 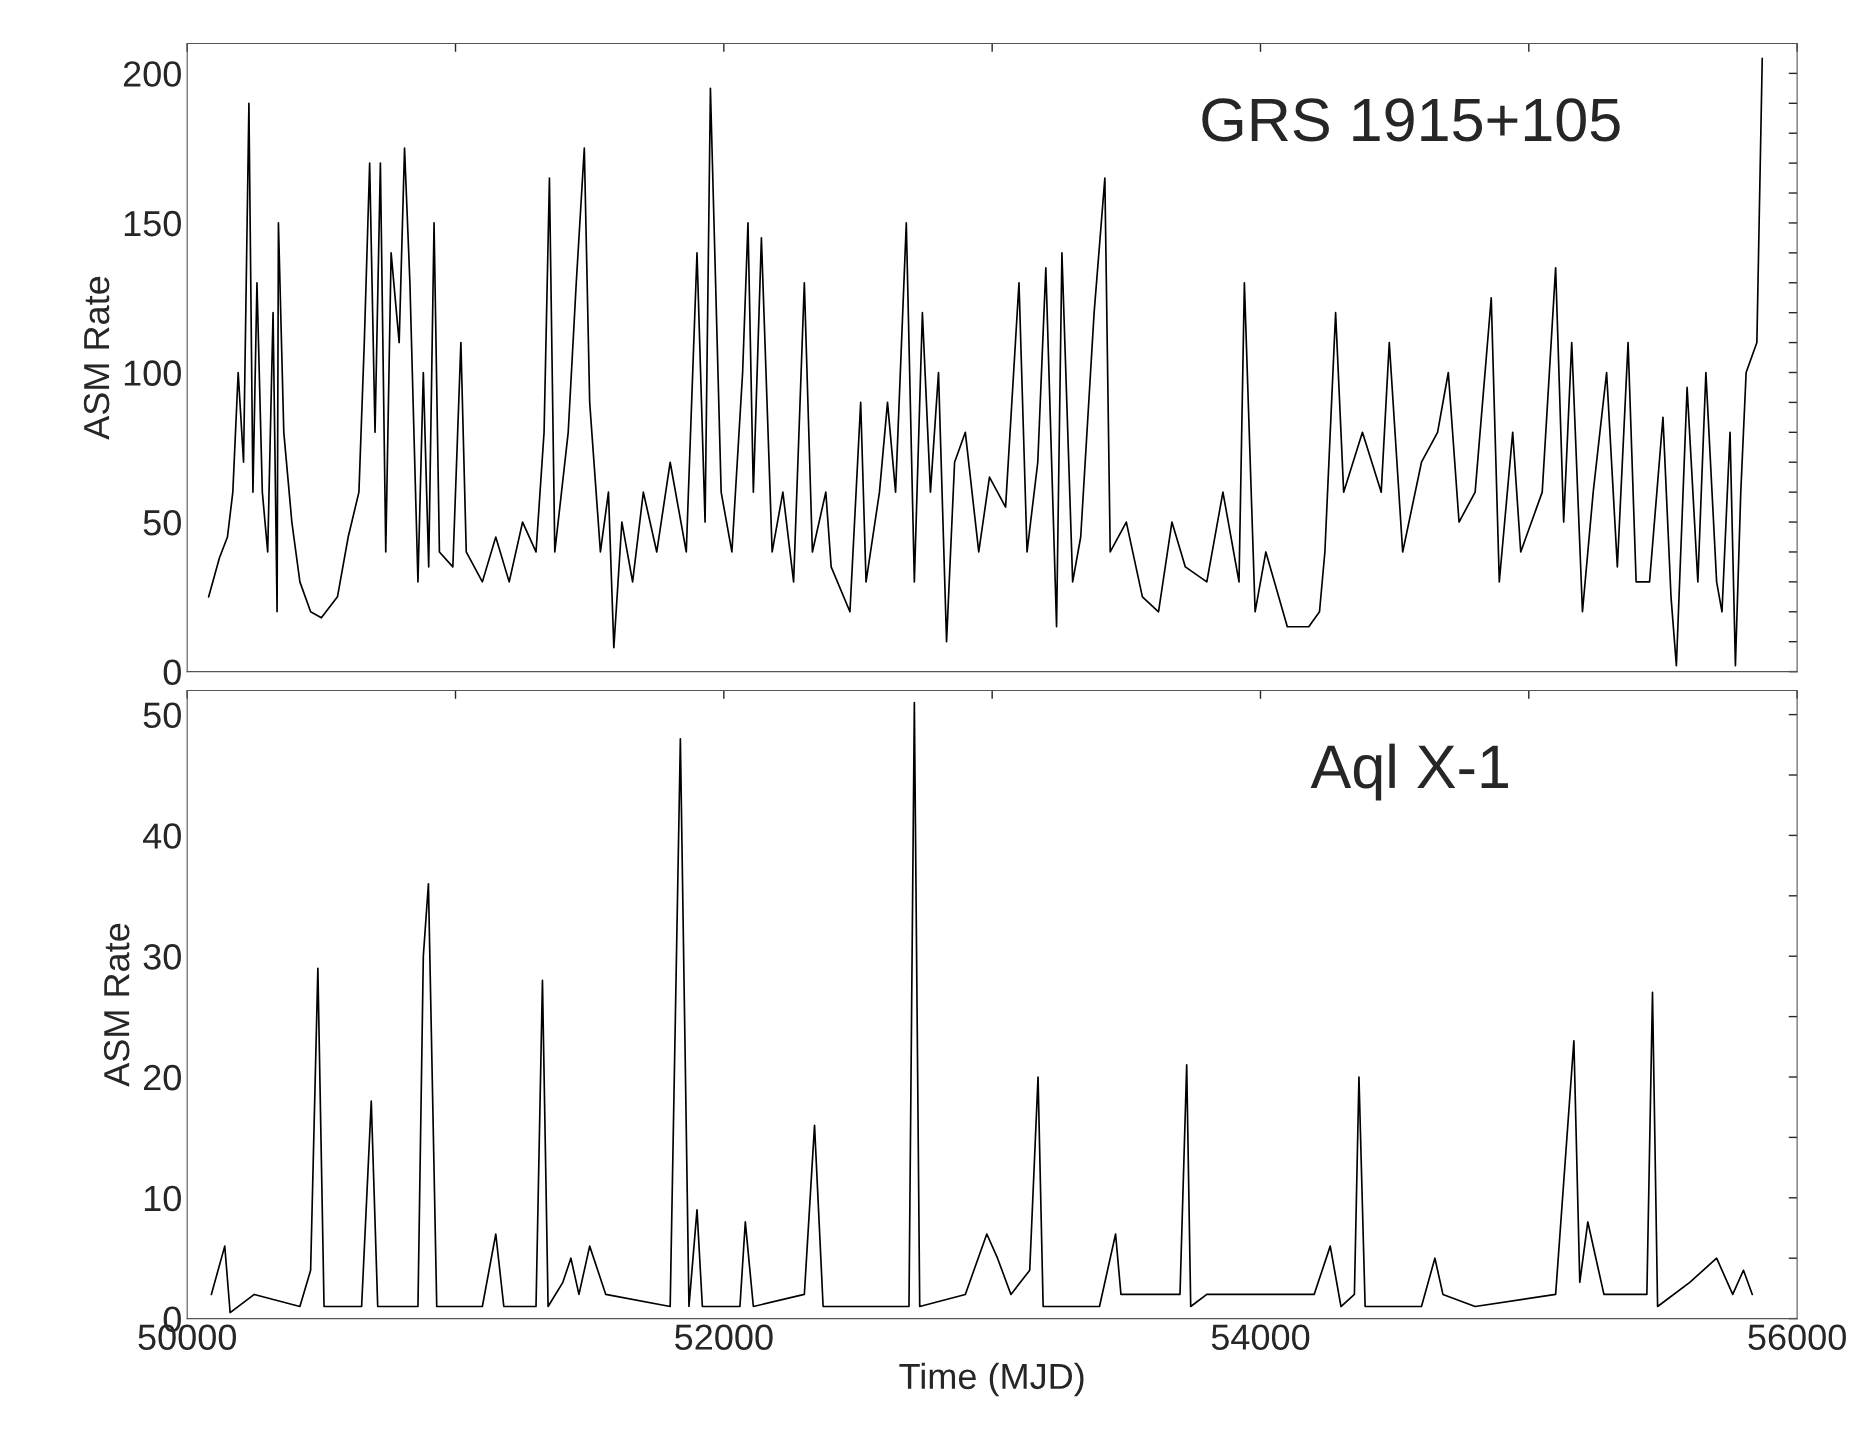 What do you see at coordinates (991, 1379) in the screenshot?
I see `x-axis-title: Time (MJD)` at bounding box center [991, 1379].